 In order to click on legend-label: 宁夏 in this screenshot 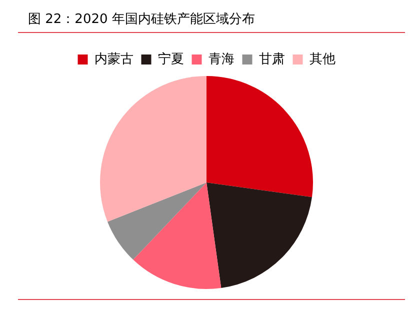, I will do `click(171, 58)`.